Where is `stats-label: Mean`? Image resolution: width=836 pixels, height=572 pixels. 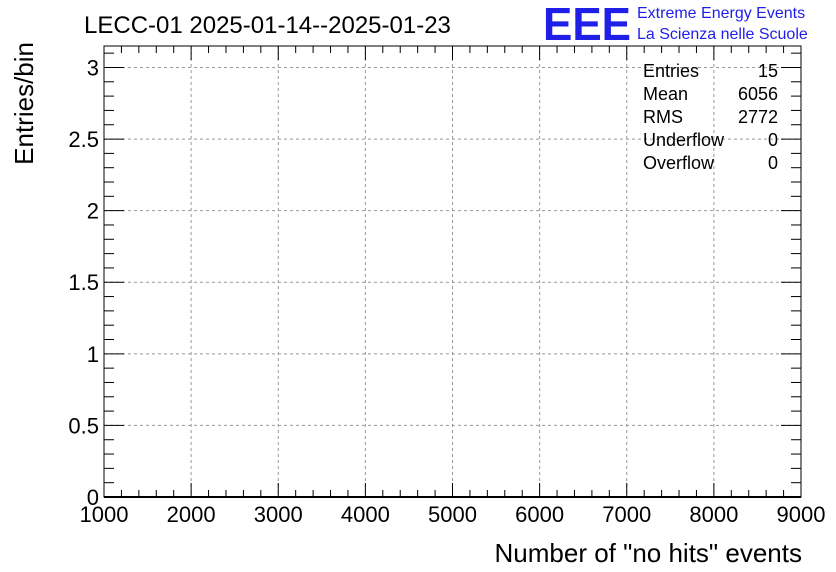 stats-label: Mean is located at coordinates (665, 94).